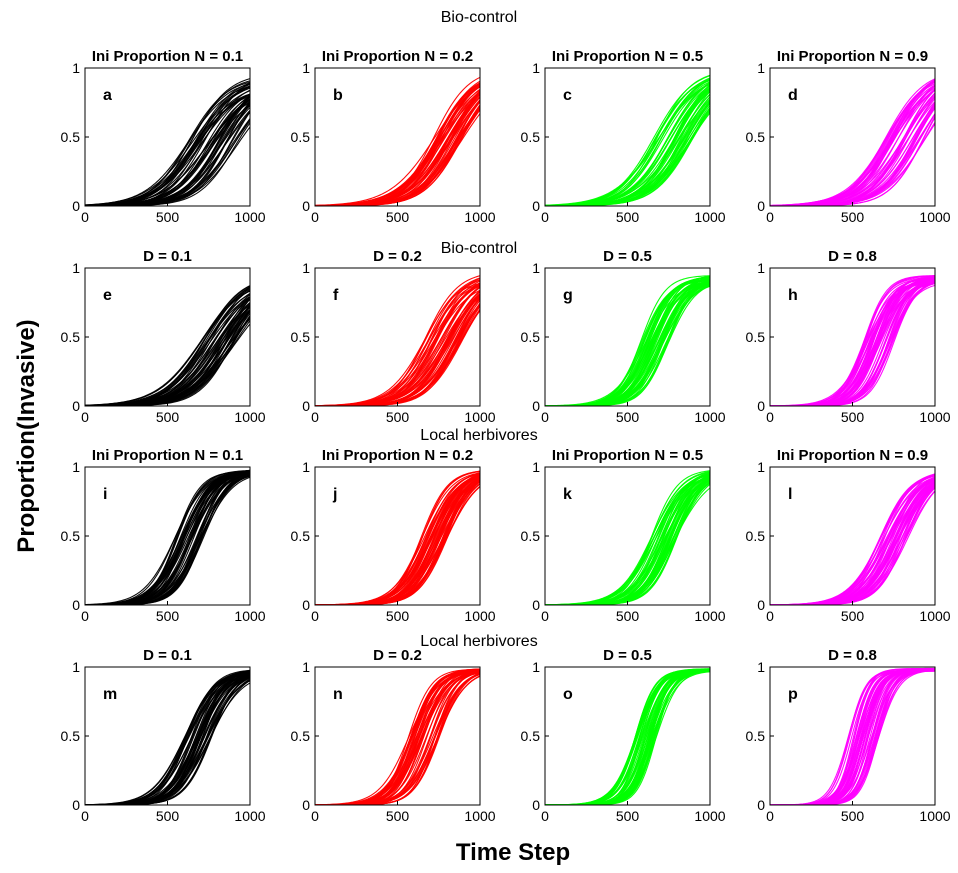 The height and width of the screenshot is (873, 958). I want to click on curves-d, so click(852, 142).